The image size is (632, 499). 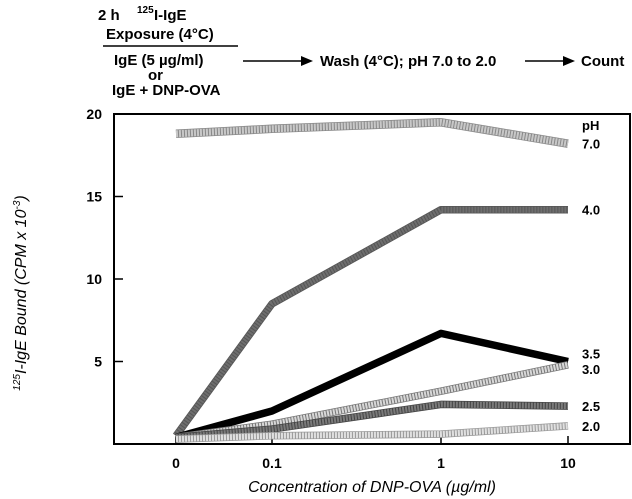 I want to click on series-line-ph-2.5, so click(x=372, y=421).